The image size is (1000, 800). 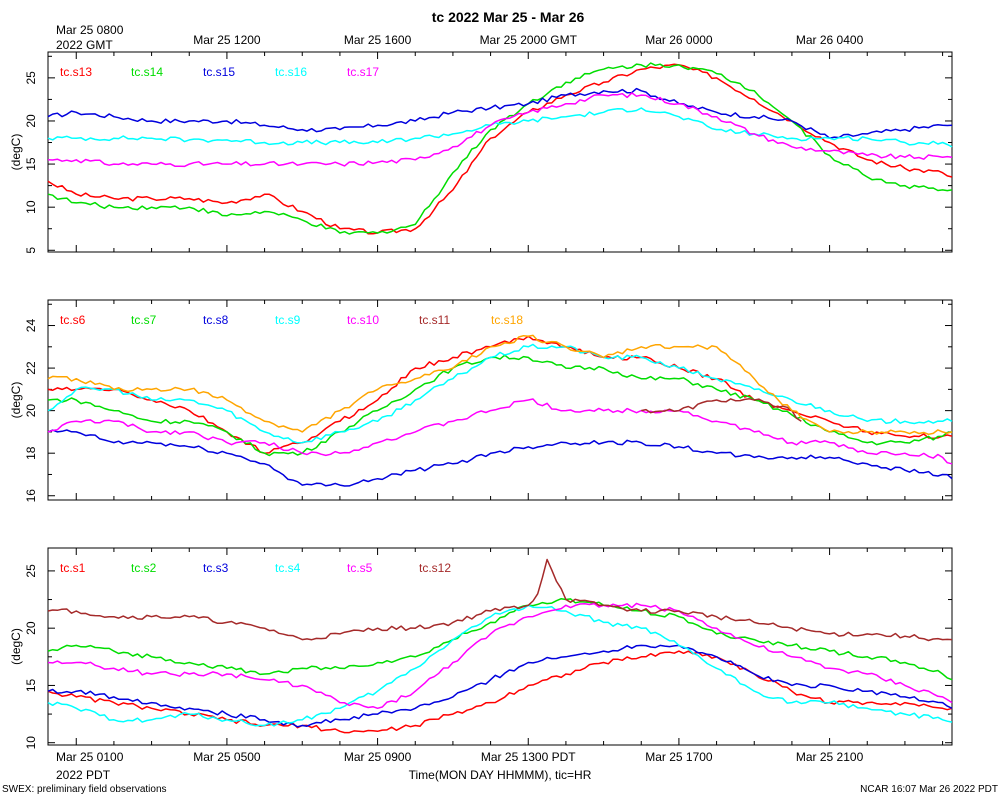 What do you see at coordinates (288, 320) in the screenshot?
I see `legend-entry-tc.s9: tc.s9` at bounding box center [288, 320].